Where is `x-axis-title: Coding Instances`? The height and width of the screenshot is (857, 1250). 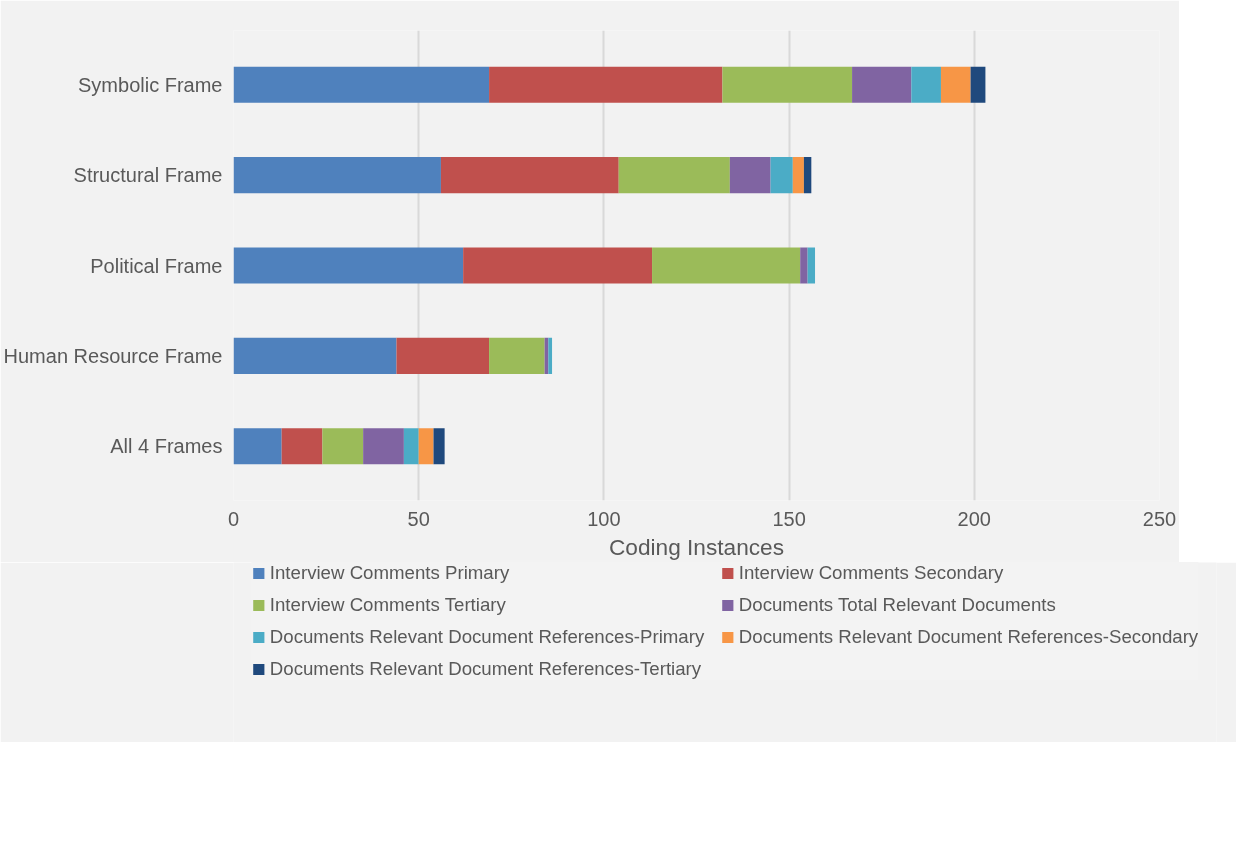
x-axis-title: Coding Instances is located at coordinates (696, 546).